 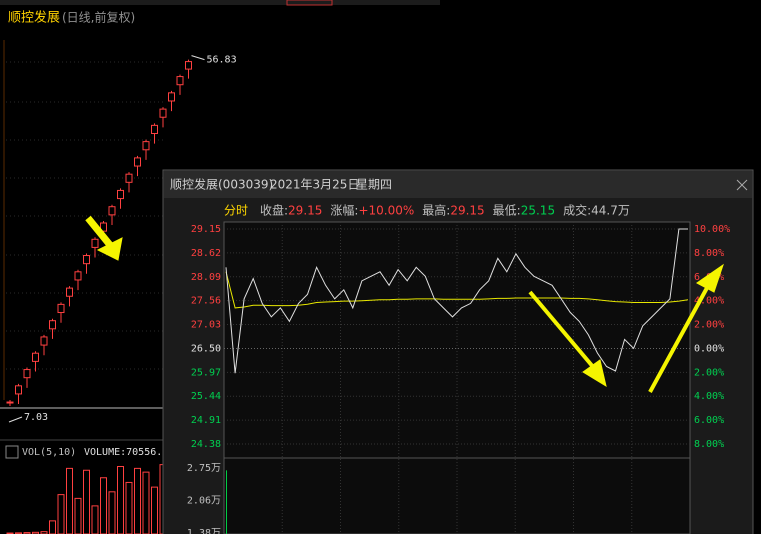 What do you see at coordinates (610, 211) in the screenshot?
I see `stat-value: 44.7万` at bounding box center [610, 211].